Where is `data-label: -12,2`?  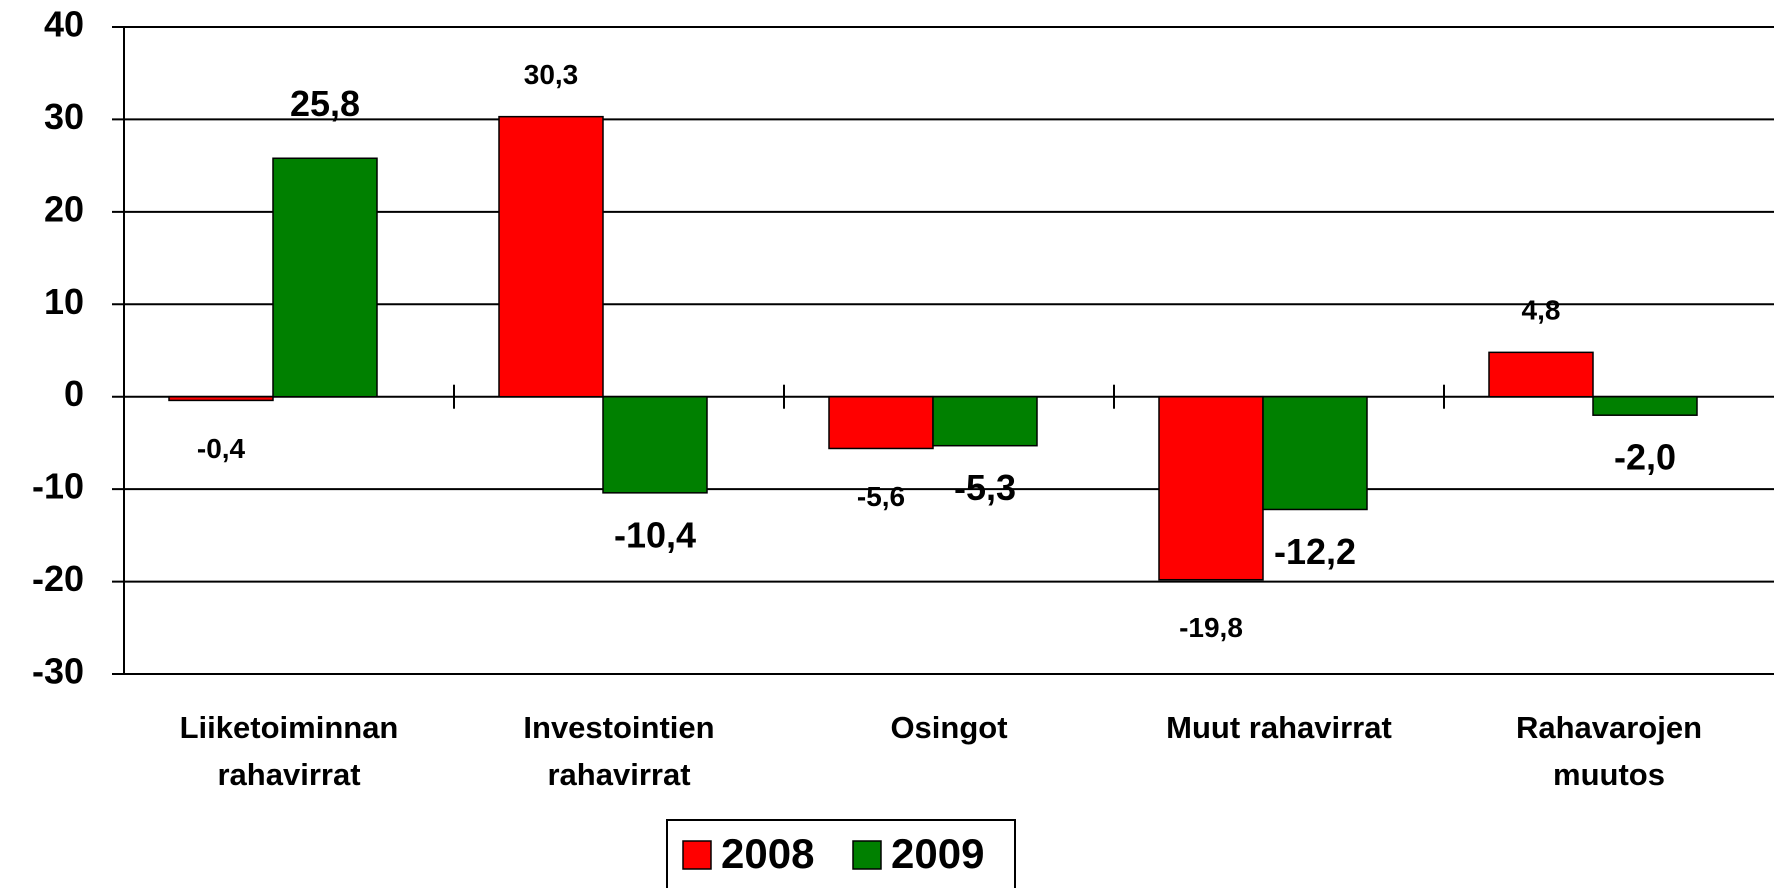
data-label: -12,2 is located at coordinates (1315, 551).